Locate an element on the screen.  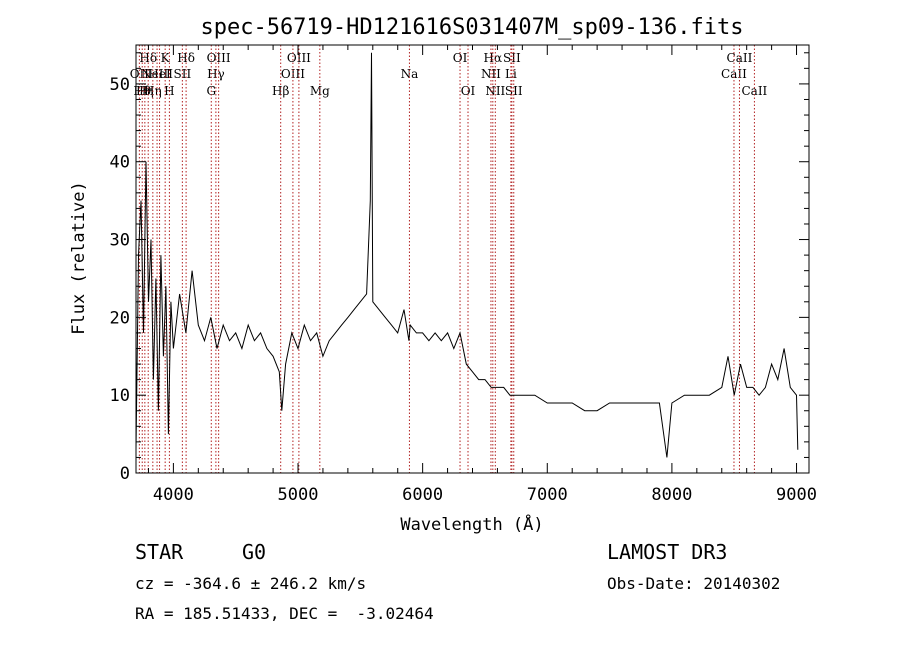
y-tick-label-1: 10 is located at coordinates (120, 396).